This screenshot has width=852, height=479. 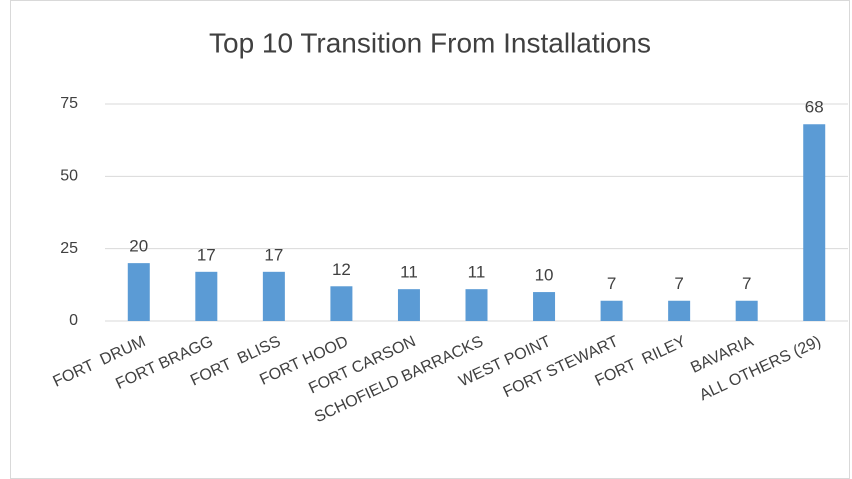 I want to click on y-tick-label: 50, so click(x=69, y=176).